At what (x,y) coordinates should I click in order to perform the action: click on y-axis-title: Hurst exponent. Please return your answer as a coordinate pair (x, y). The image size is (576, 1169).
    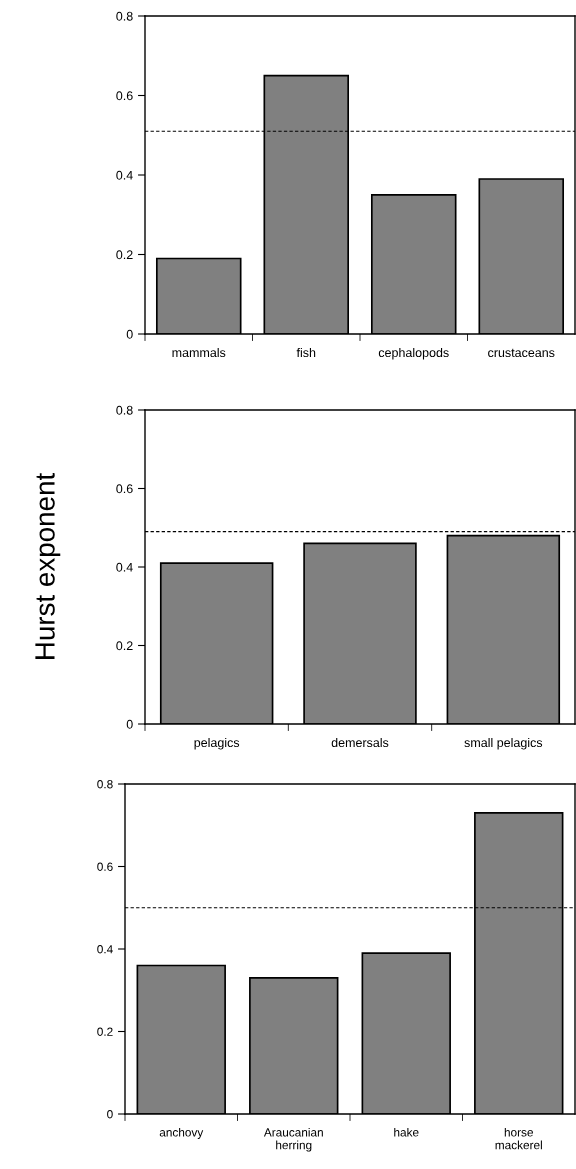
    Looking at the image, I should click on (48, 566).